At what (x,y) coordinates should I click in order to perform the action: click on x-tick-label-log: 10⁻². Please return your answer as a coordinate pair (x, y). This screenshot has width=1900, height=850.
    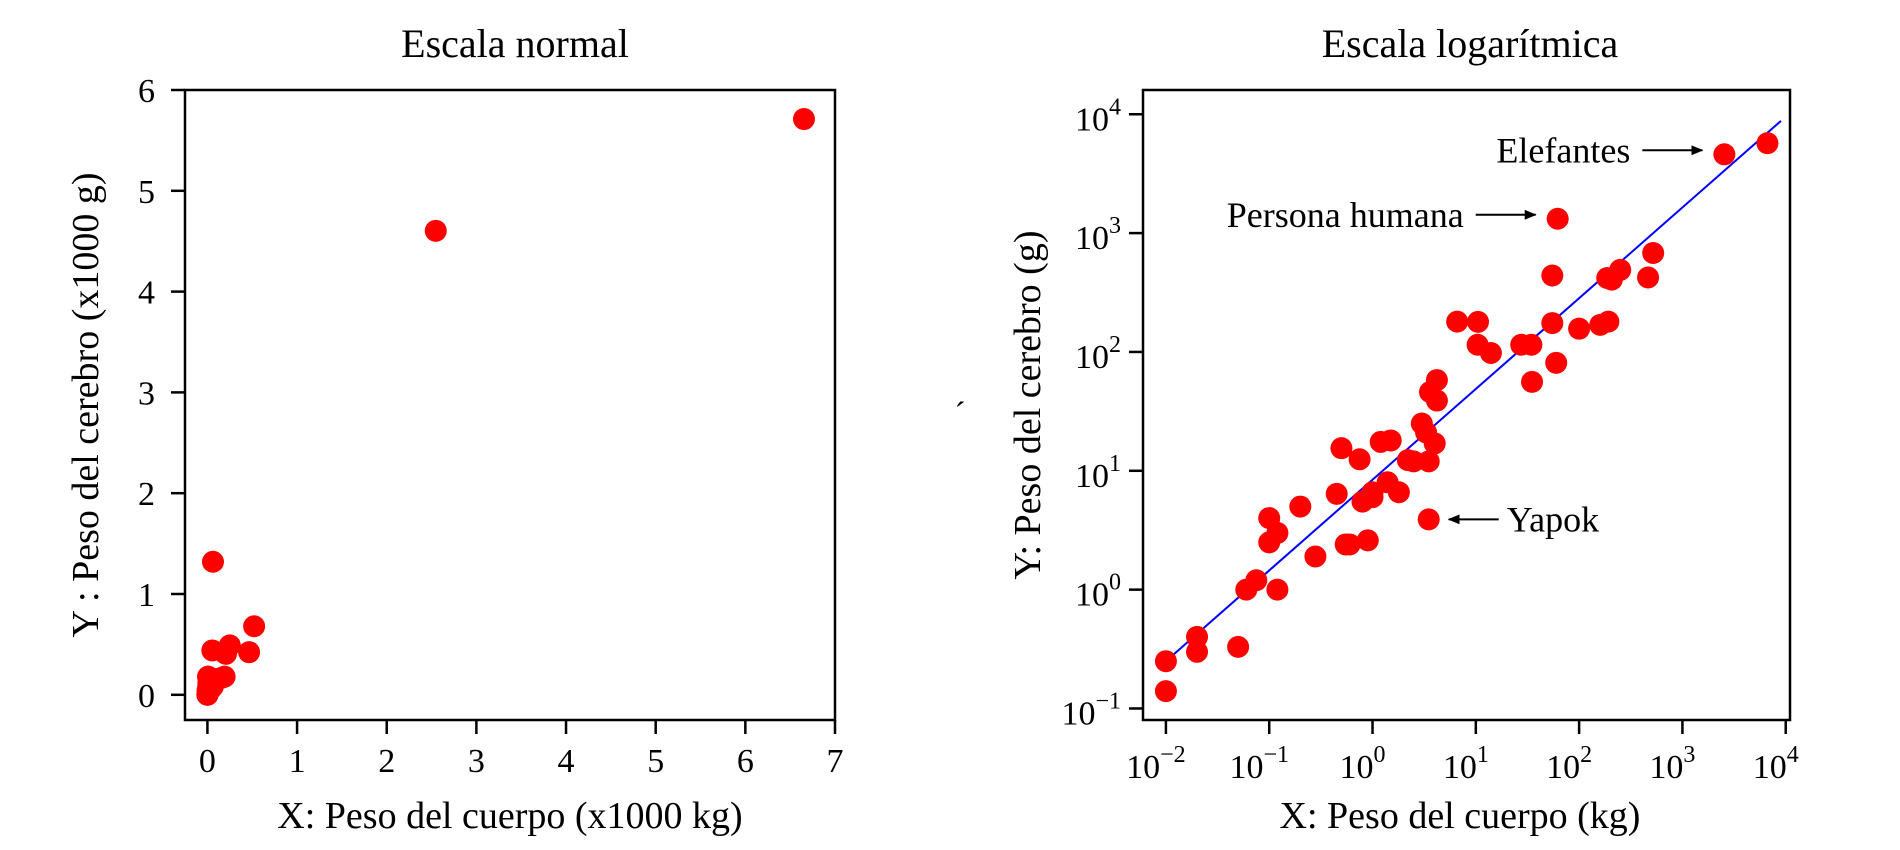
    Looking at the image, I should click on (1156, 764).